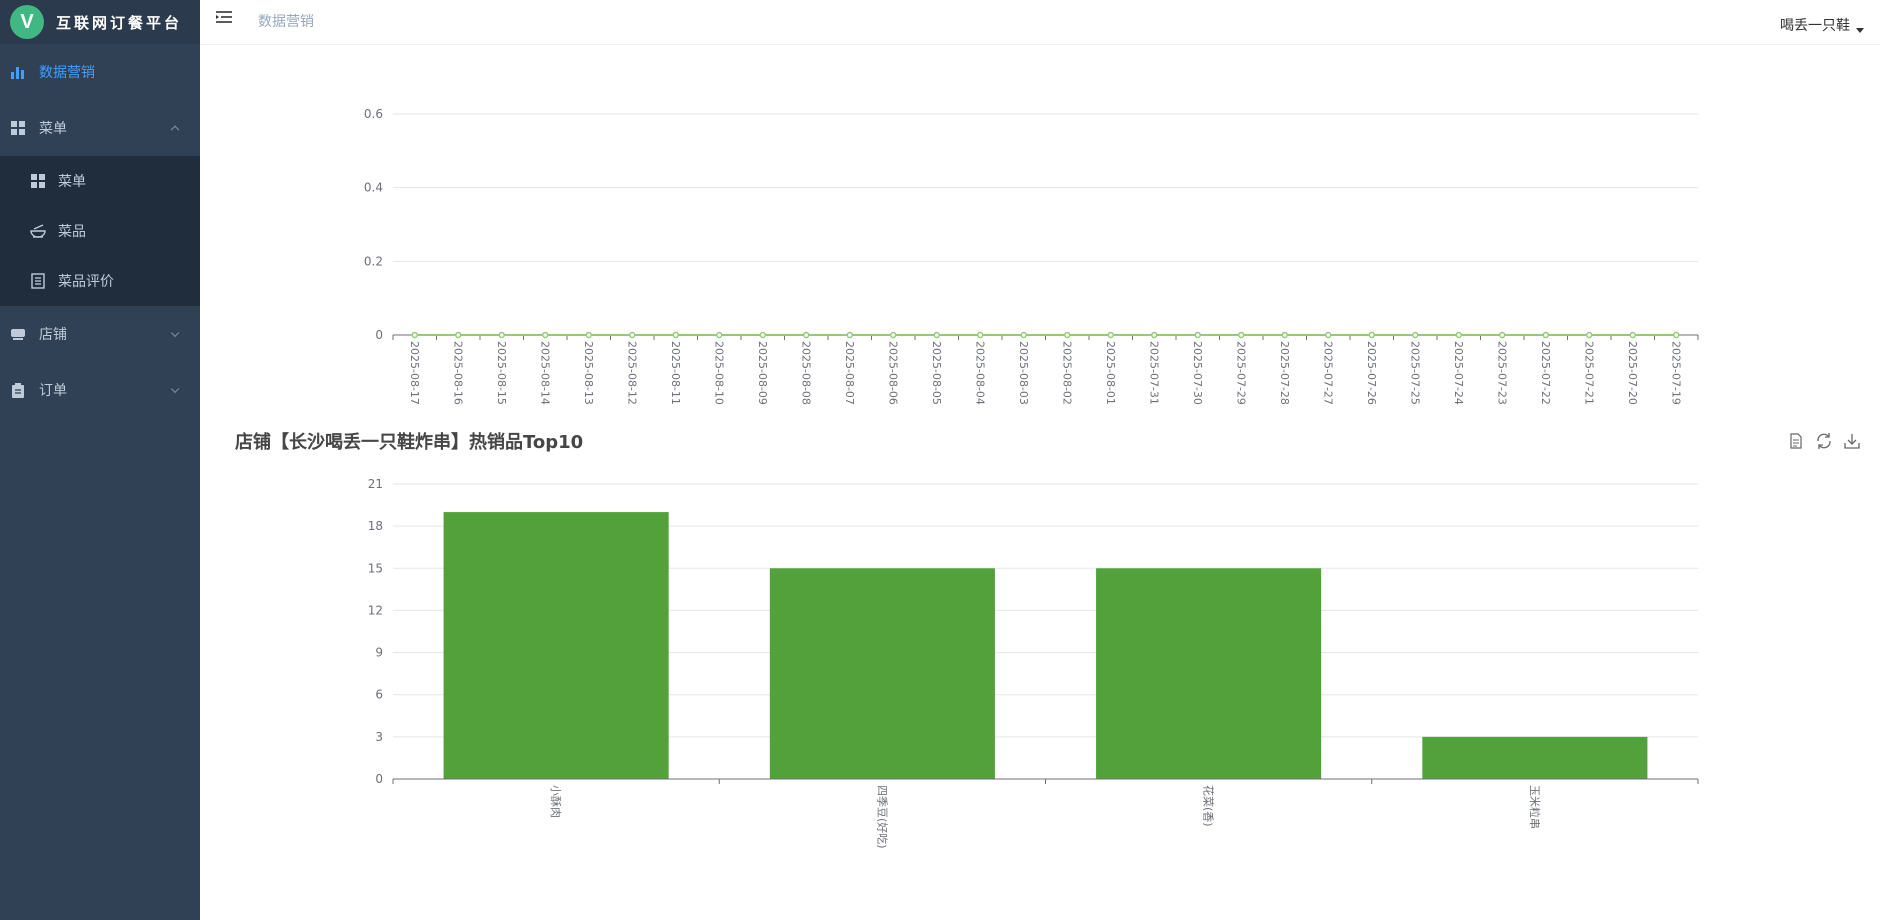 The width and height of the screenshot is (1880, 920). I want to click on data-view-icon, so click(1796, 441).